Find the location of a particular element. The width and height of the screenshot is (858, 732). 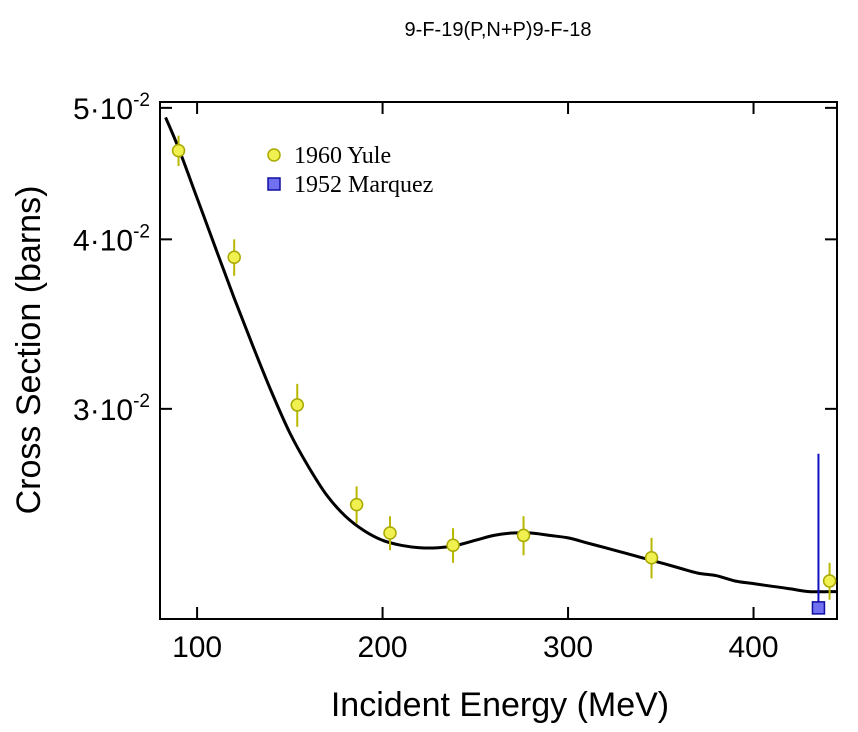

x-axis-label: Incident Energy (MeV) is located at coordinates (500, 705).